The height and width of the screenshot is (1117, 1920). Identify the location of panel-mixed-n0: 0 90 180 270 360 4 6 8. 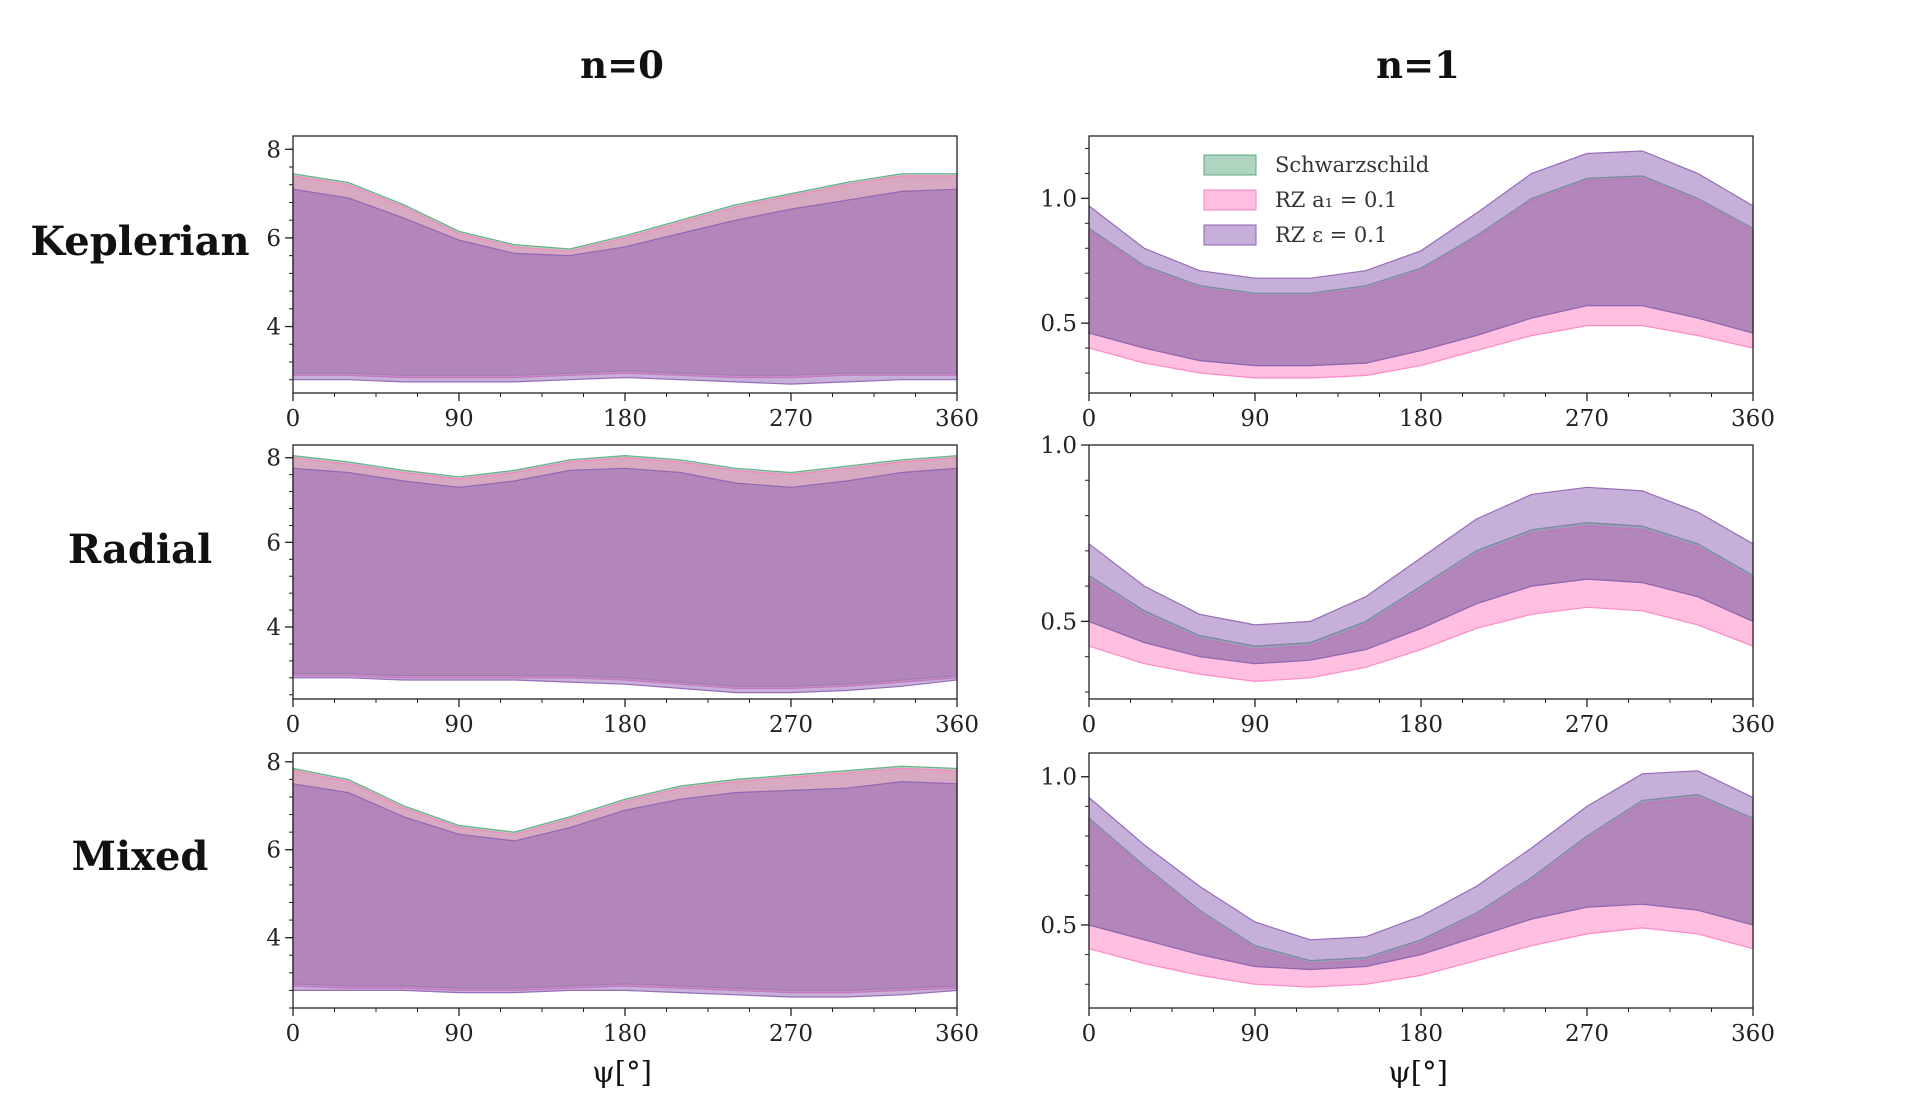
(622, 898).